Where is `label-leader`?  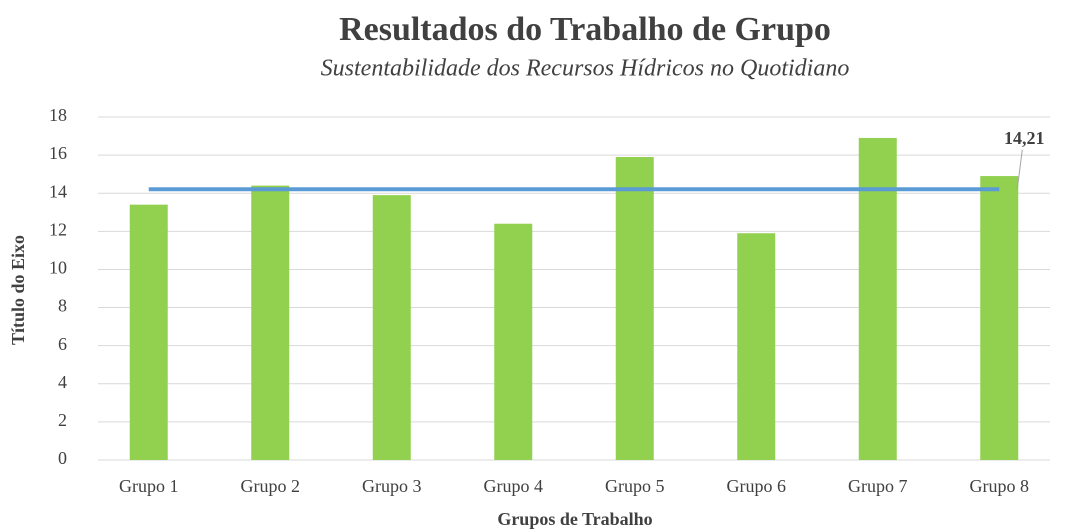 label-leader is located at coordinates (1019, 169).